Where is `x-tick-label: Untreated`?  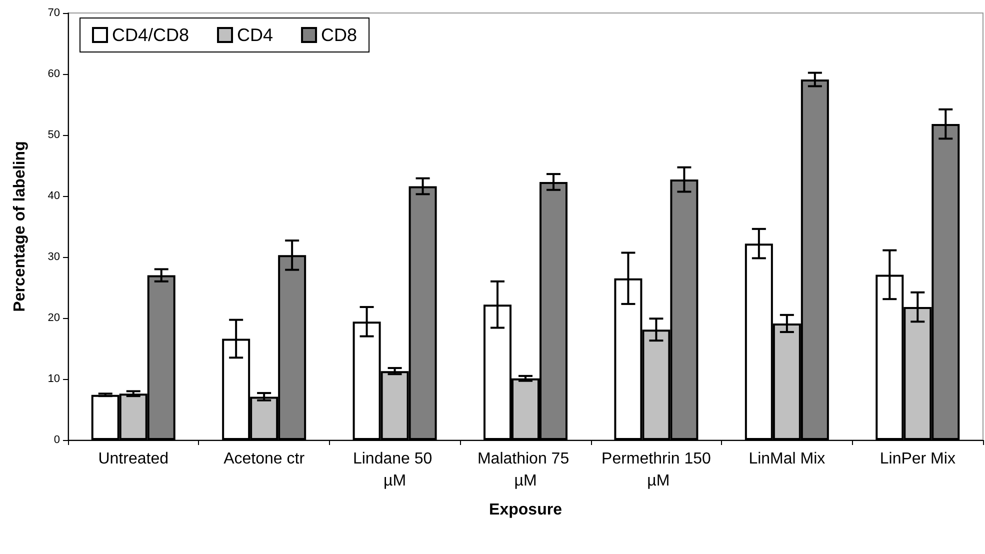
x-tick-label: Untreated is located at coordinates (133, 459).